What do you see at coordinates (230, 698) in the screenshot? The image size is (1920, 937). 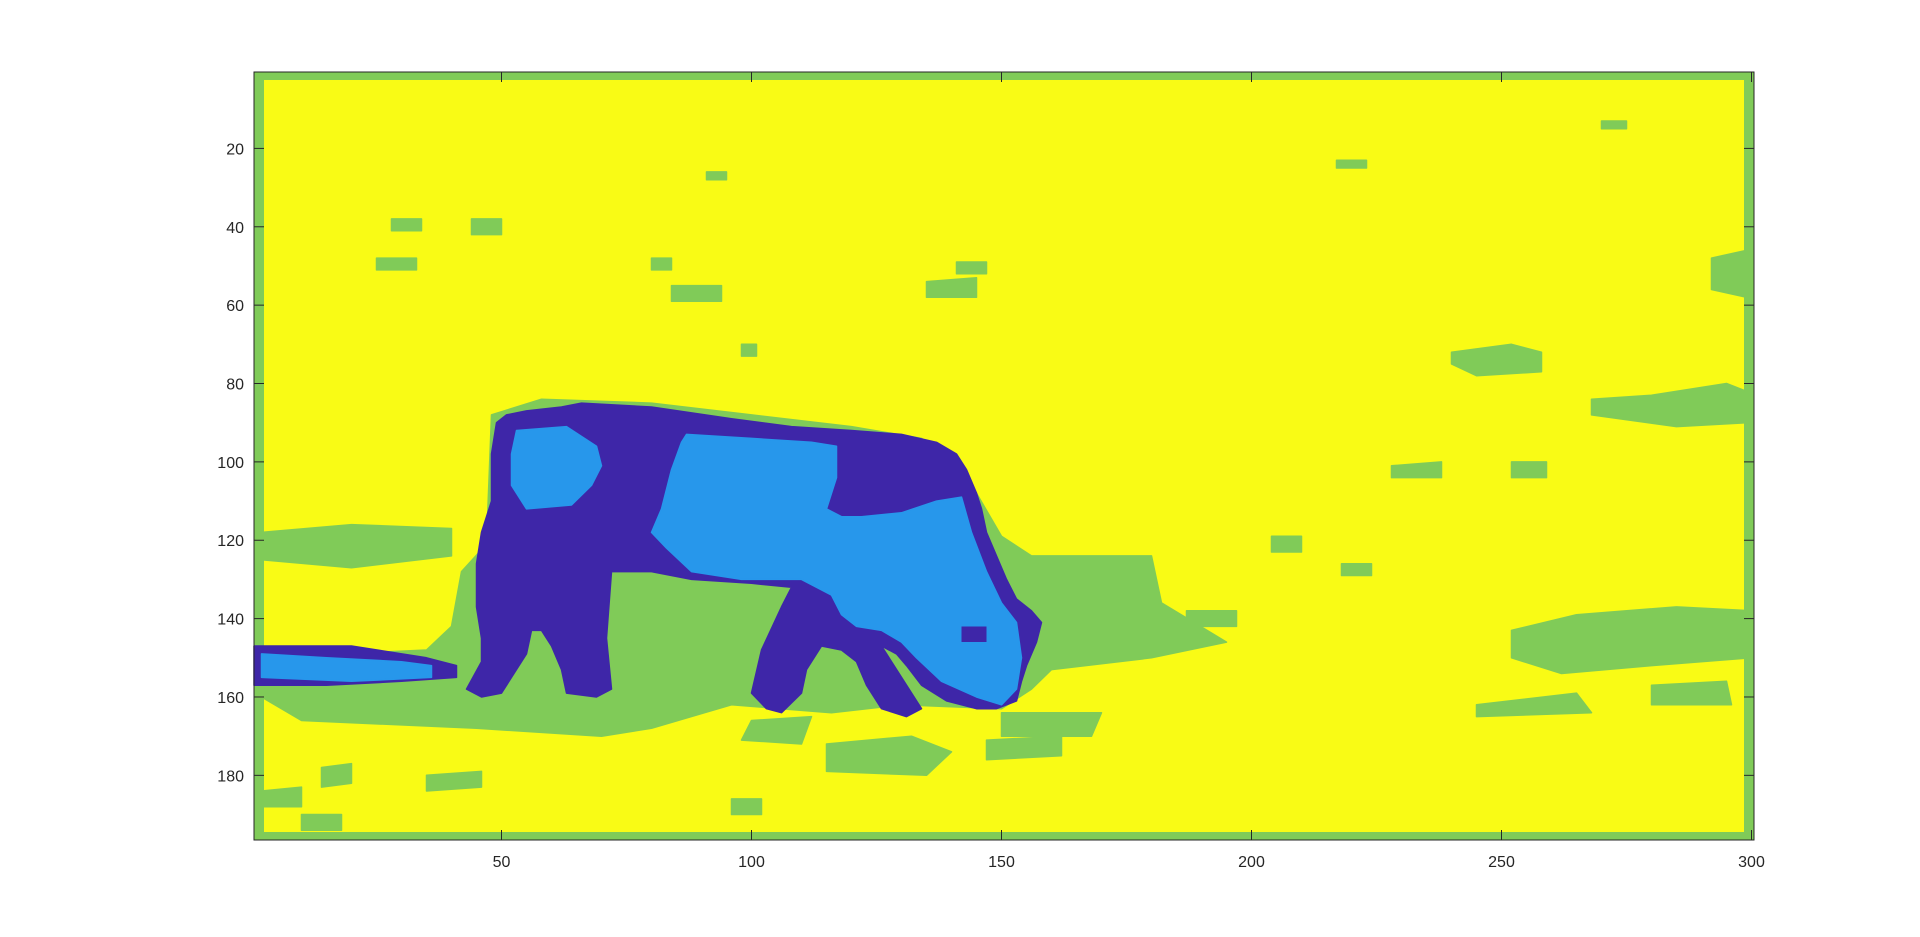 I see `y-tick-label-160: 160` at bounding box center [230, 698].